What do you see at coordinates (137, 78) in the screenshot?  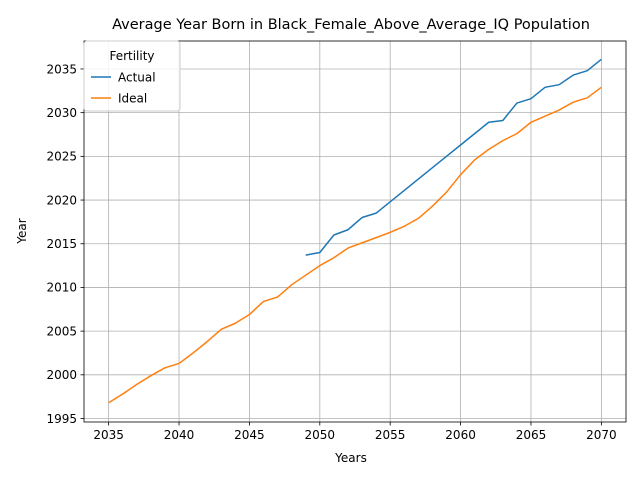 I see `legend-label-actual: Actual` at bounding box center [137, 78].